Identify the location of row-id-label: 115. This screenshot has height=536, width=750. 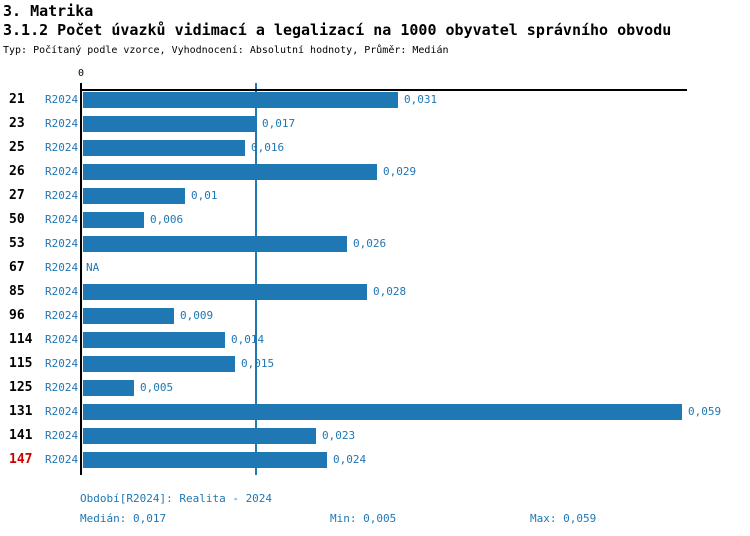
(21, 363).